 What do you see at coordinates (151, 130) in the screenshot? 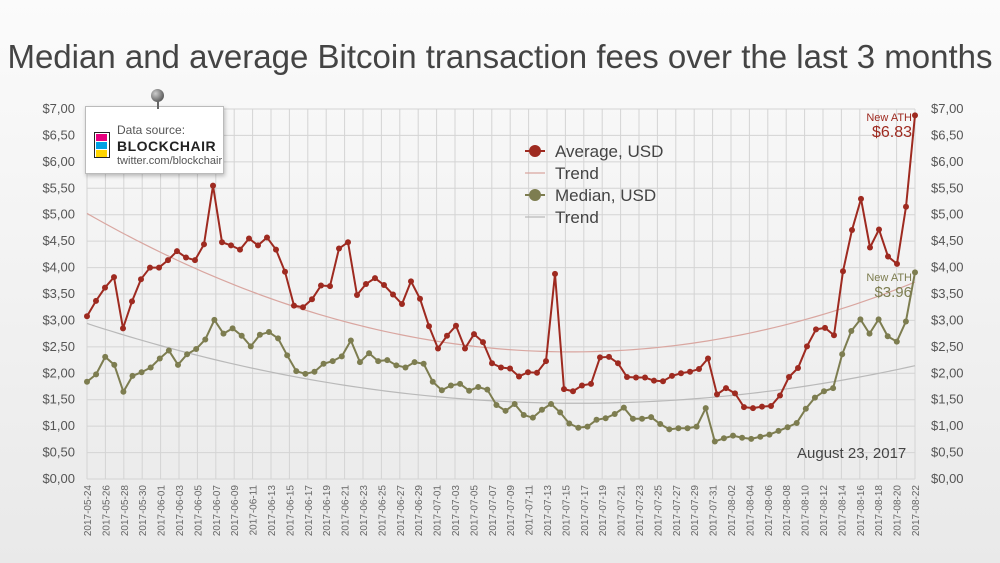
I see `data-source-label: Data source:` at bounding box center [151, 130].